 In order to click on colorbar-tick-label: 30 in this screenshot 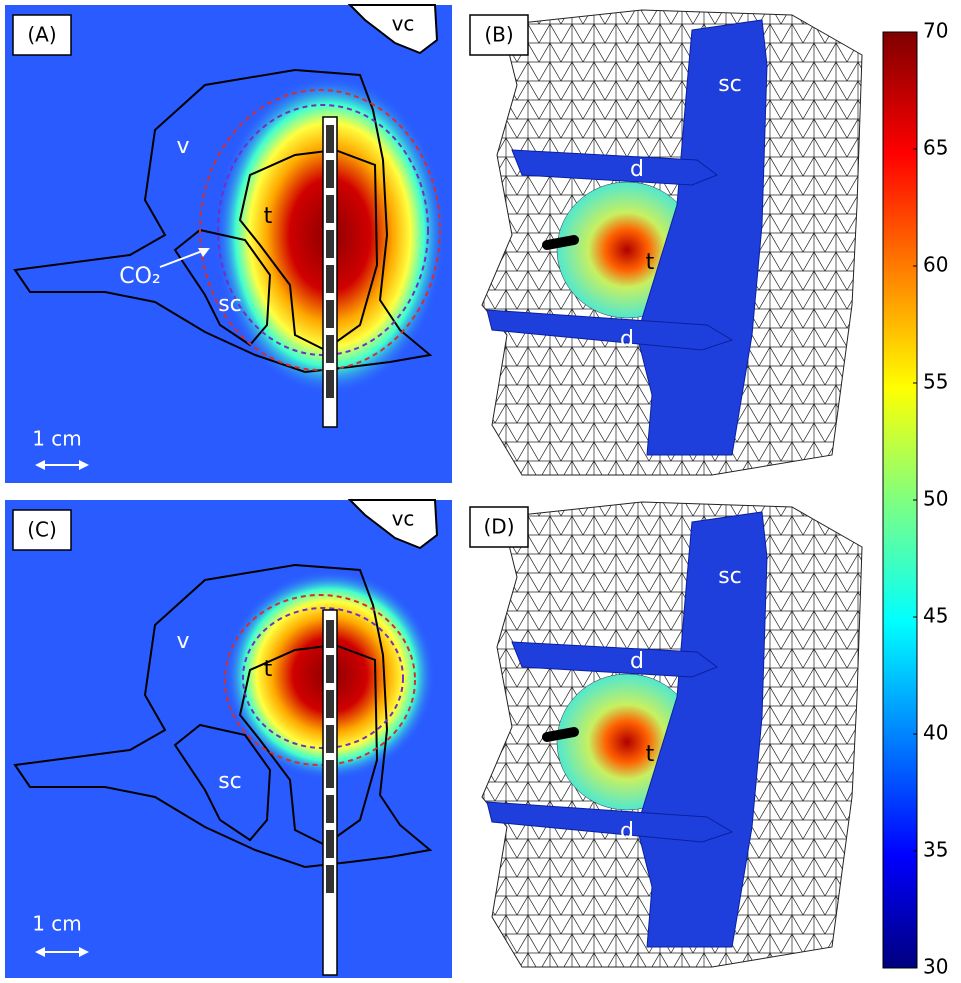, I will do `click(935, 967)`.